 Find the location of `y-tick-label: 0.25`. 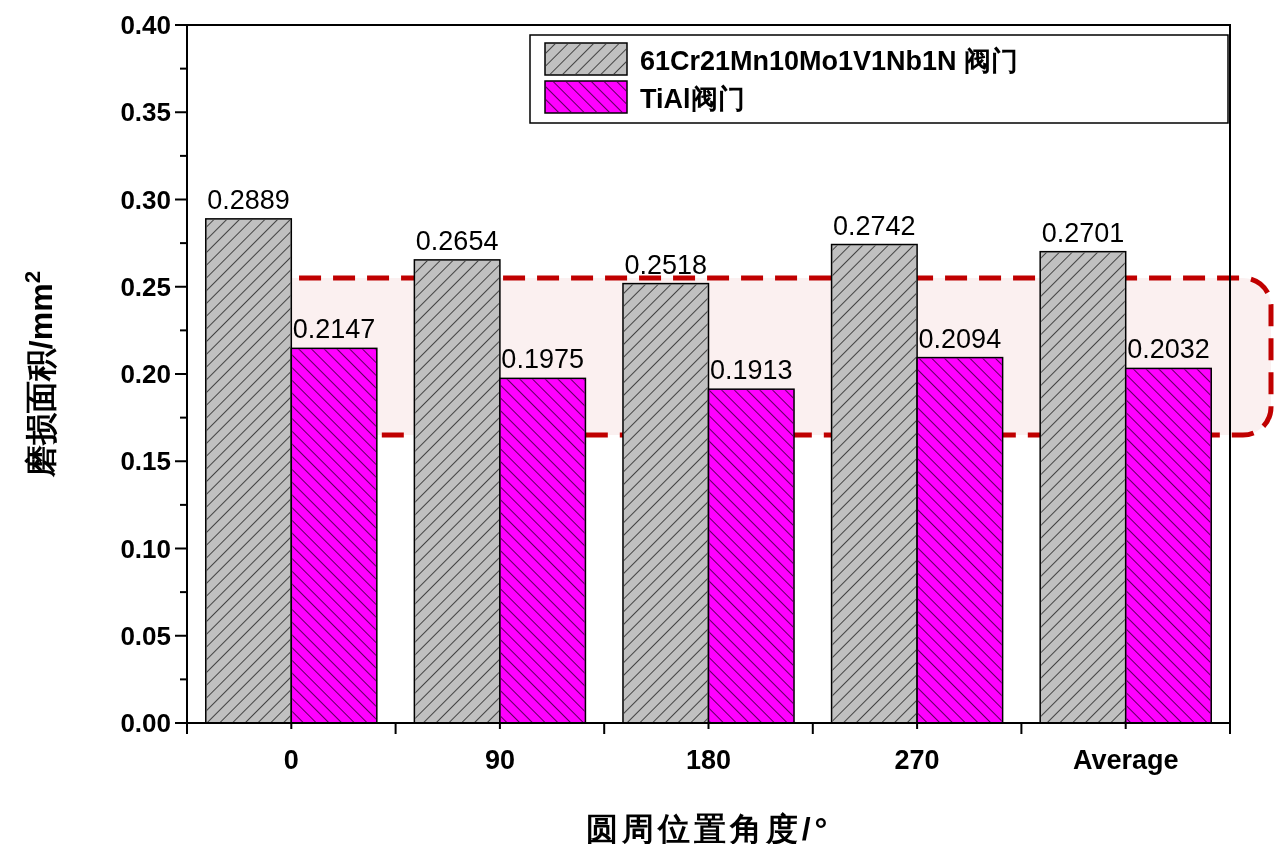

y-tick-label: 0.25 is located at coordinates (145, 286).